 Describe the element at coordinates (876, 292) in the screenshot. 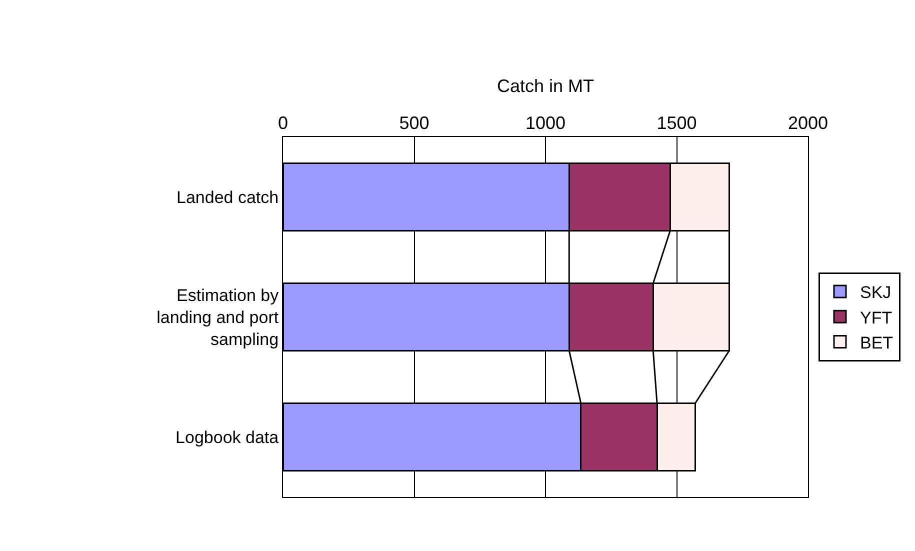

I see `legend-label: SKJ` at that location.